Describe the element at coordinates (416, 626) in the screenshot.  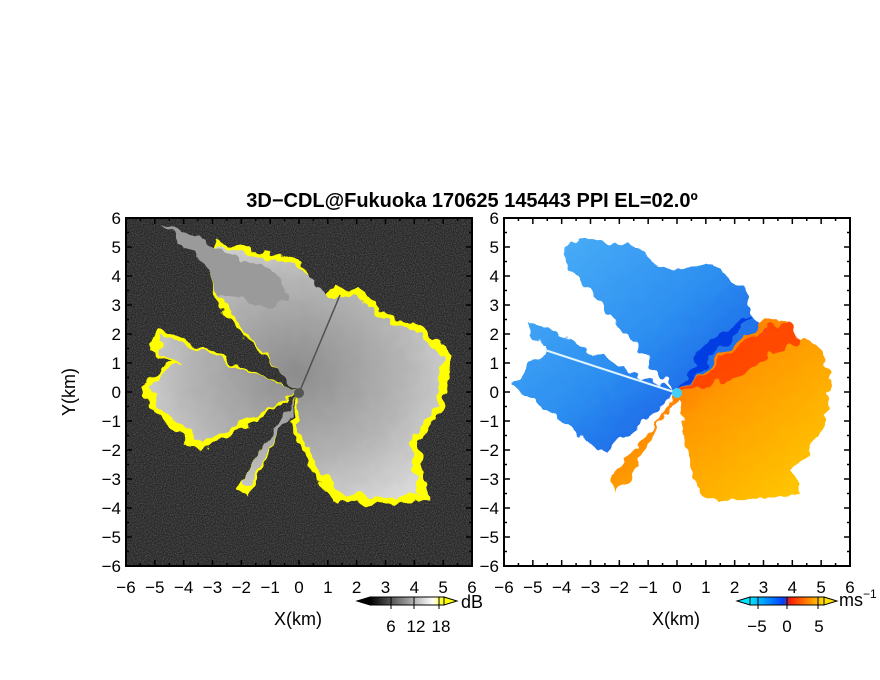
I see `left-colorbar-label-12: 12` at that location.